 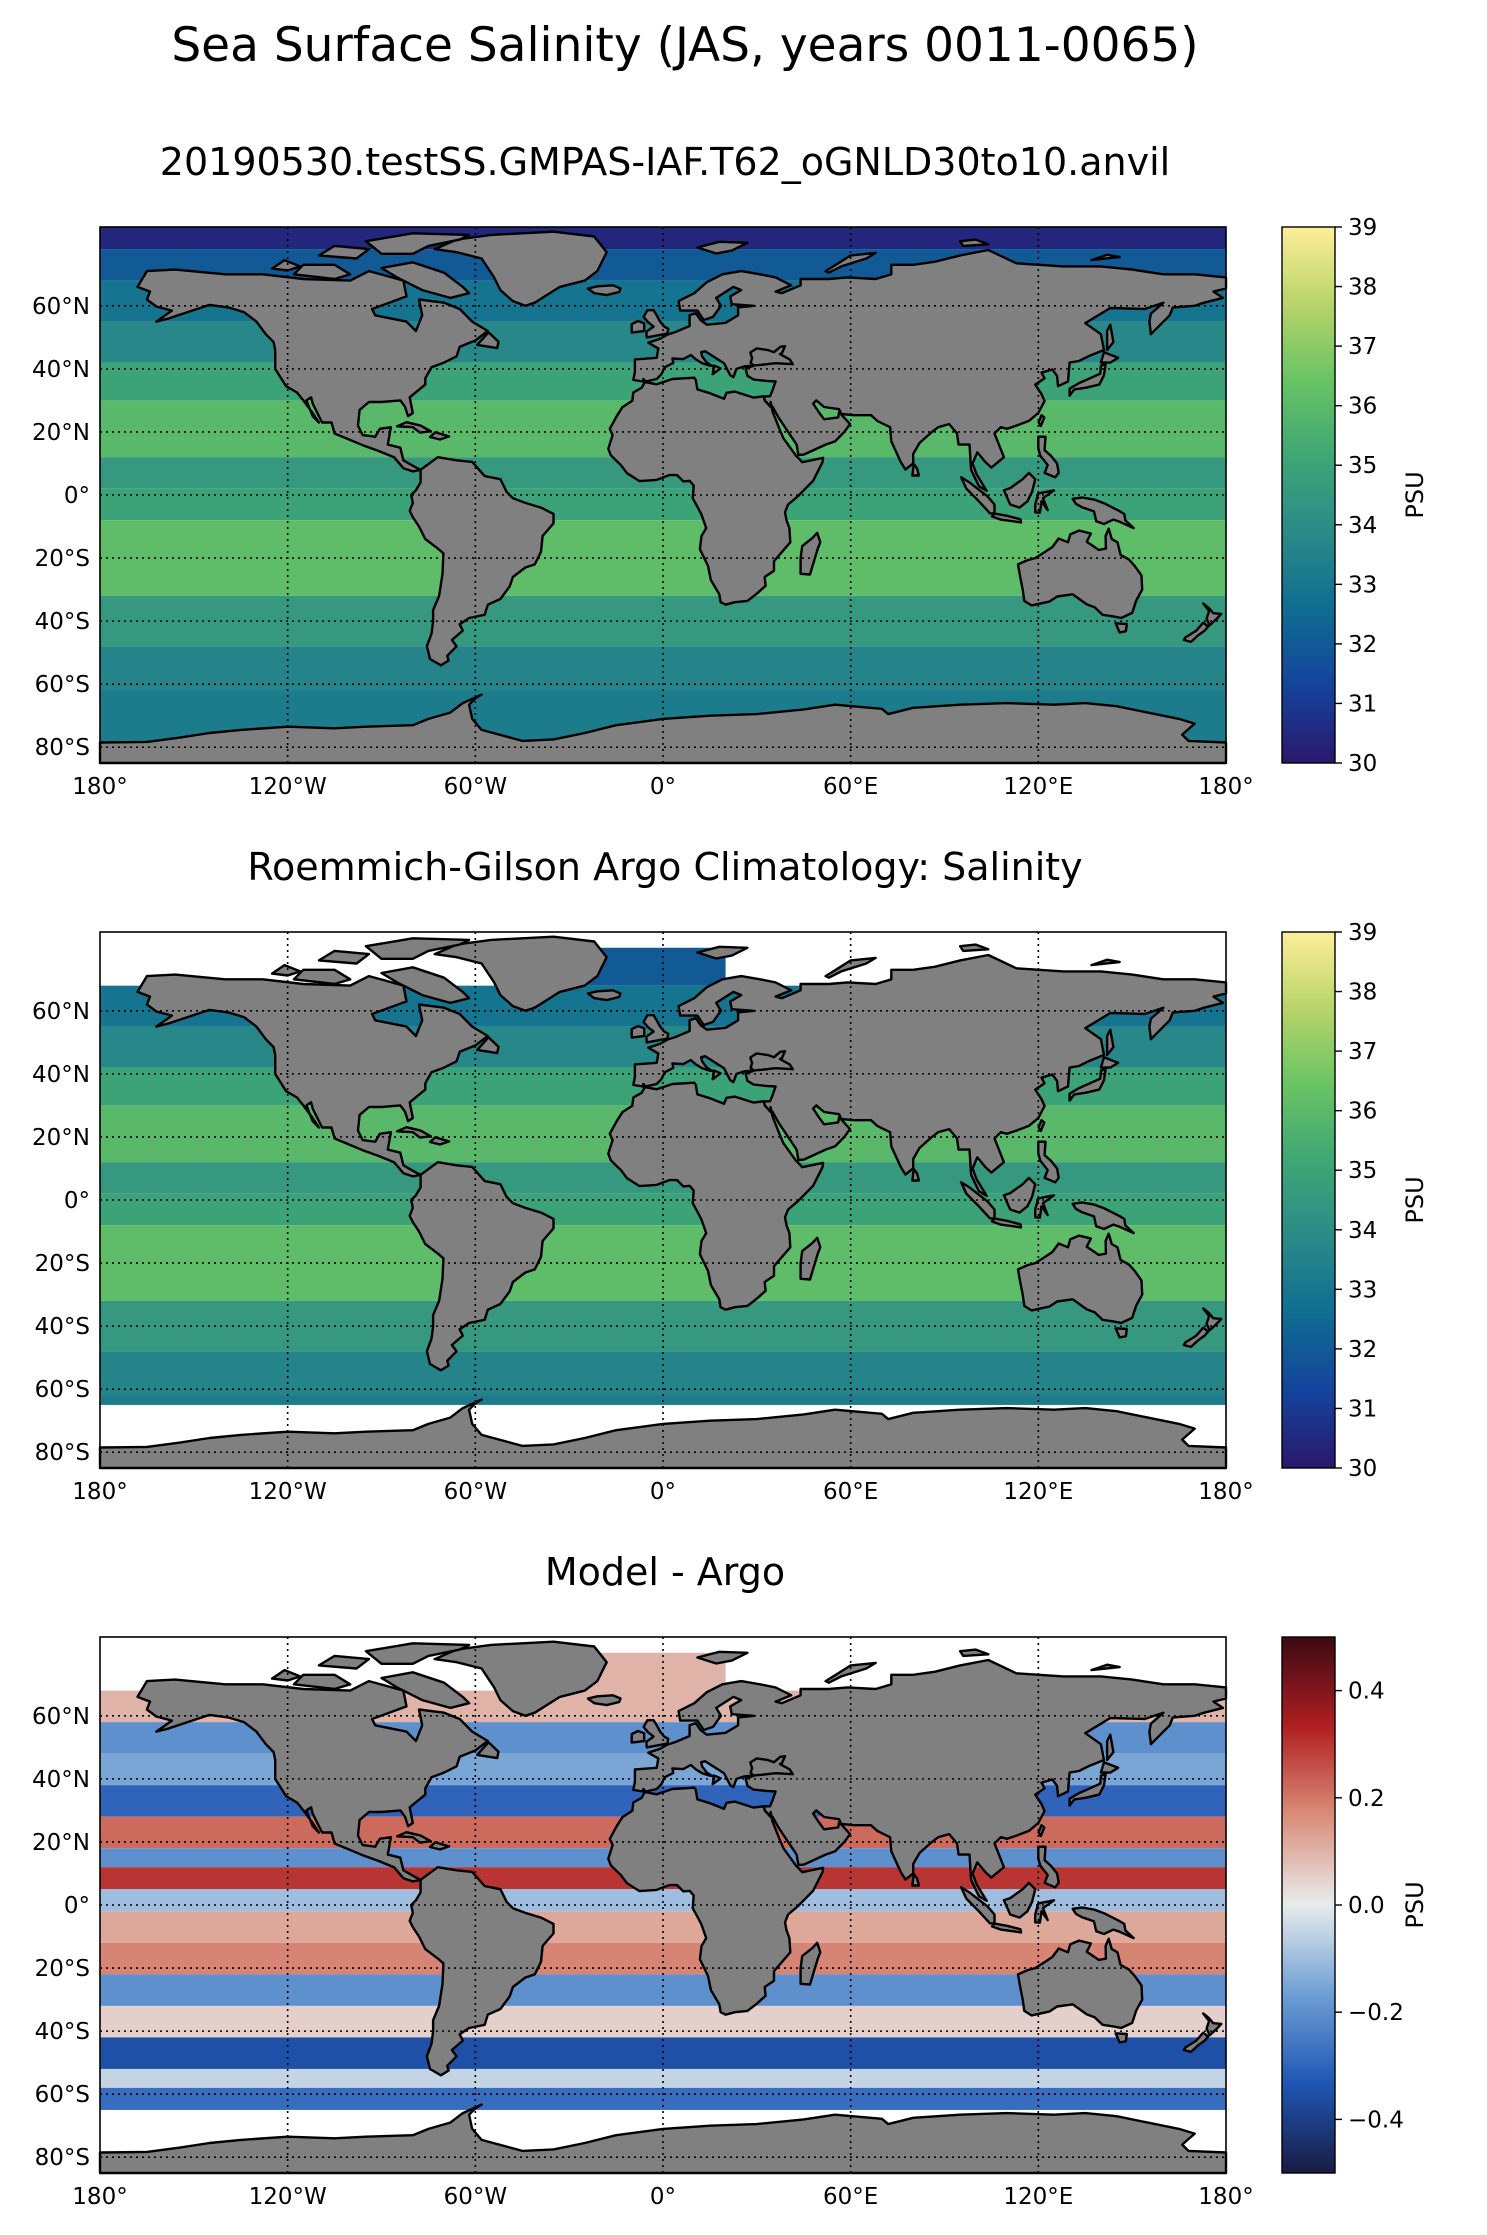 What do you see at coordinates (312, 370) in the screenshot?
I see `land-north-america` at bounding box center [312, 370].